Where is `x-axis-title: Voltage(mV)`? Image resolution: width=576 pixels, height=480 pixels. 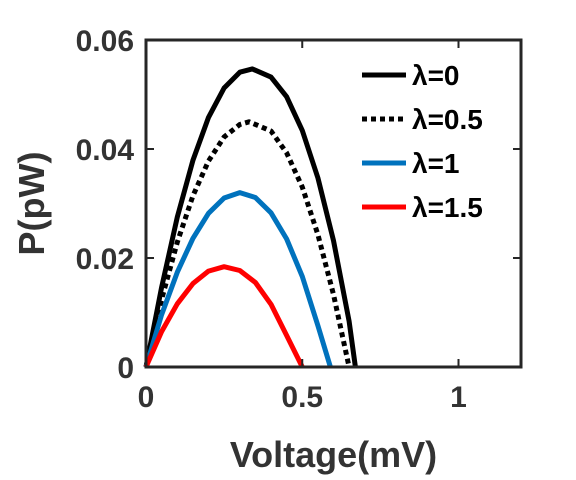
x-axis-title: Voltage(mV) is located at coordinates (333, 454).